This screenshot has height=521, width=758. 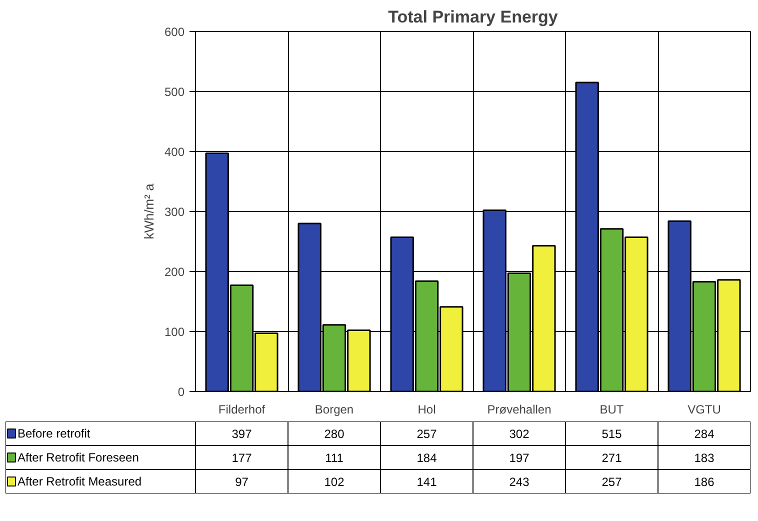 I want to click on data-label: 97, so click(x=242, y=482).